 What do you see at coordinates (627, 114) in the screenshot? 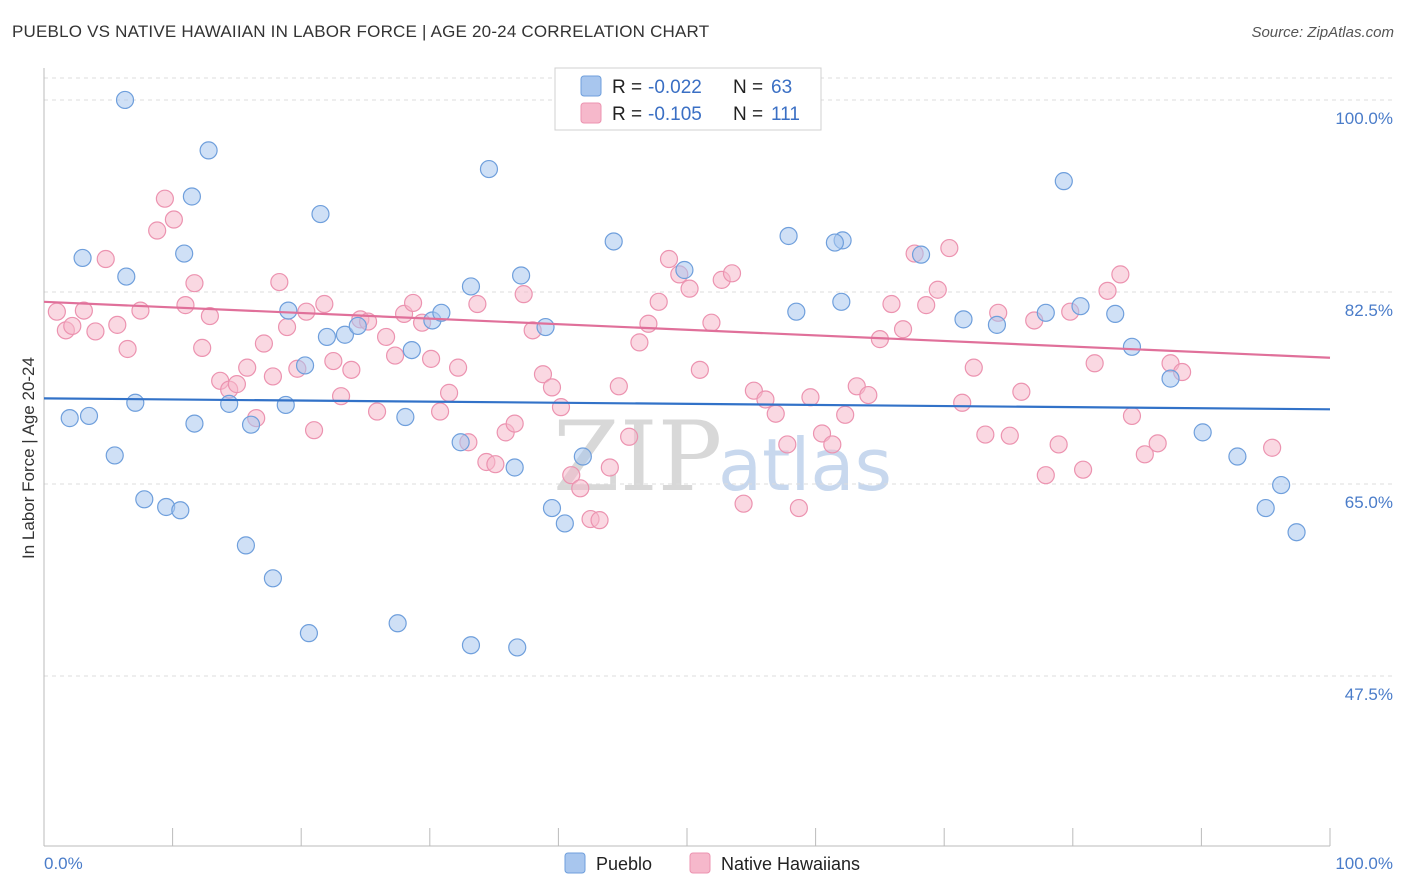
I see `legend-r-label-hawaiian: R =` at bounding box center [627, 114].